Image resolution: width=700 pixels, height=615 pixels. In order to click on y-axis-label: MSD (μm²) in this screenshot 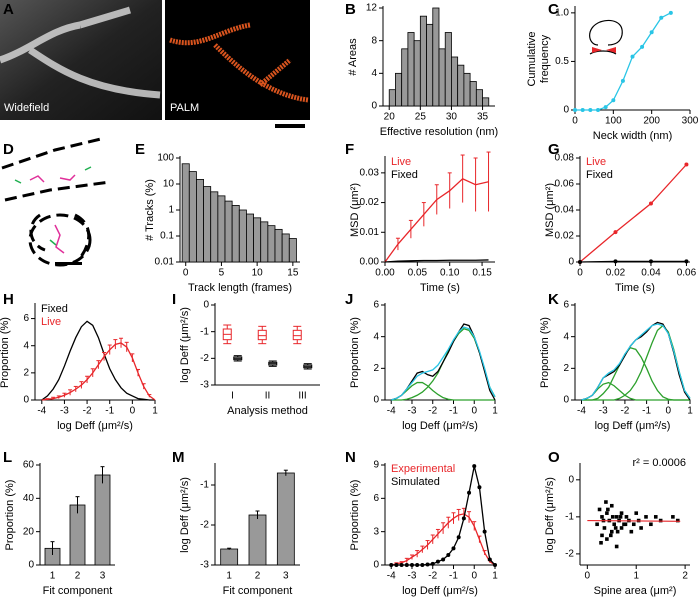, I will do `click(550, 210)`.